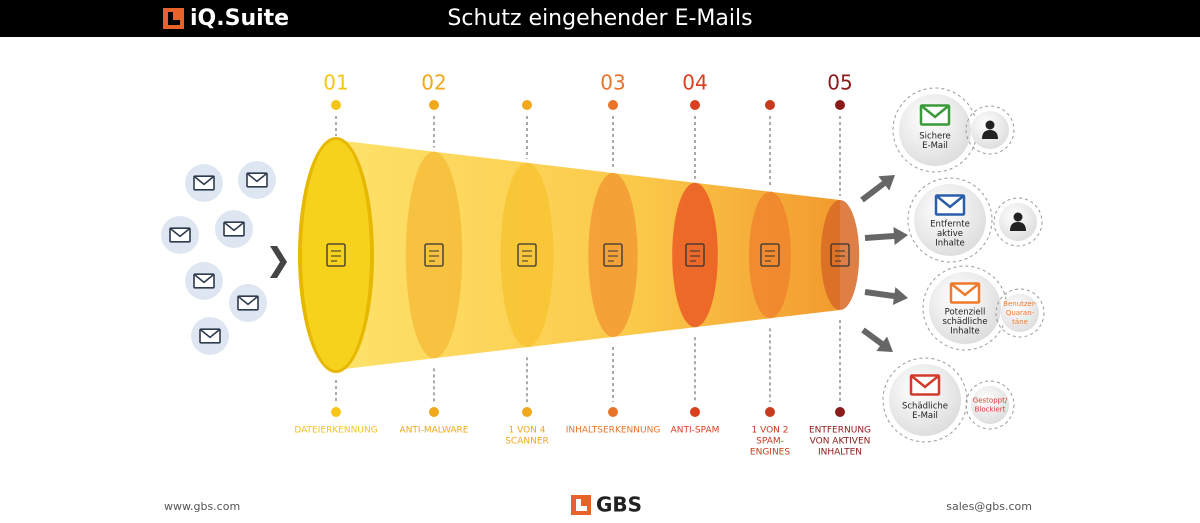  I want to click on stage-label: INHALTSERKENNUNG, so click(613, 431).